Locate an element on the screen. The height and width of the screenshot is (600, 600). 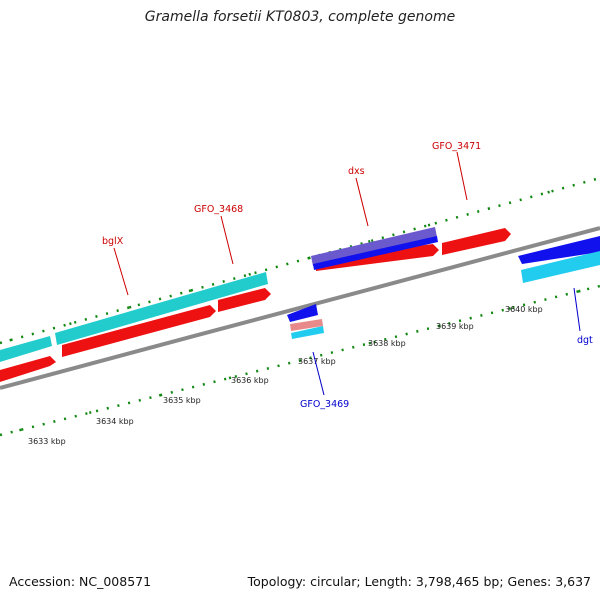
leader-dxs is located at coordinates (362, 202).